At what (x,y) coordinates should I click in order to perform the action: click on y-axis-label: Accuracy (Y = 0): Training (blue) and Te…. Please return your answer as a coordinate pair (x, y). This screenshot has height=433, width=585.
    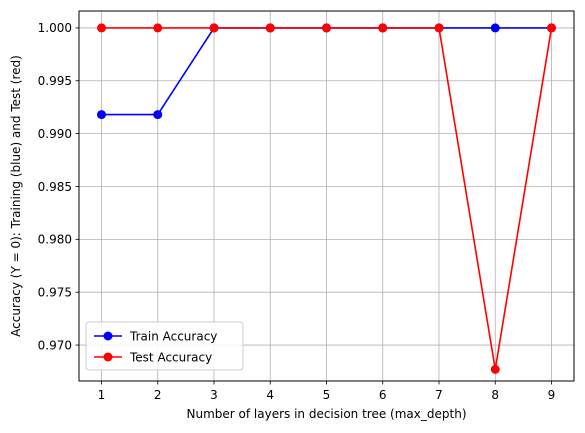
    Looking at the image, I should click on (16, 196).